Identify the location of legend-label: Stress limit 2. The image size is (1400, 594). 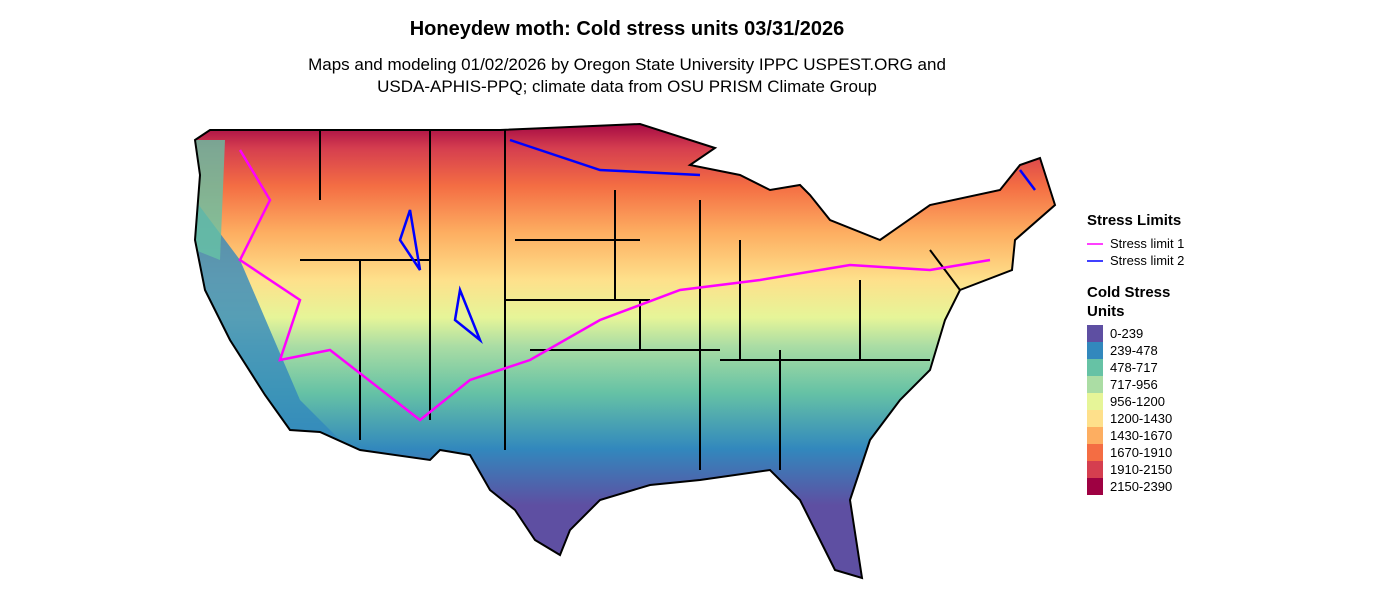
(1147, 260).